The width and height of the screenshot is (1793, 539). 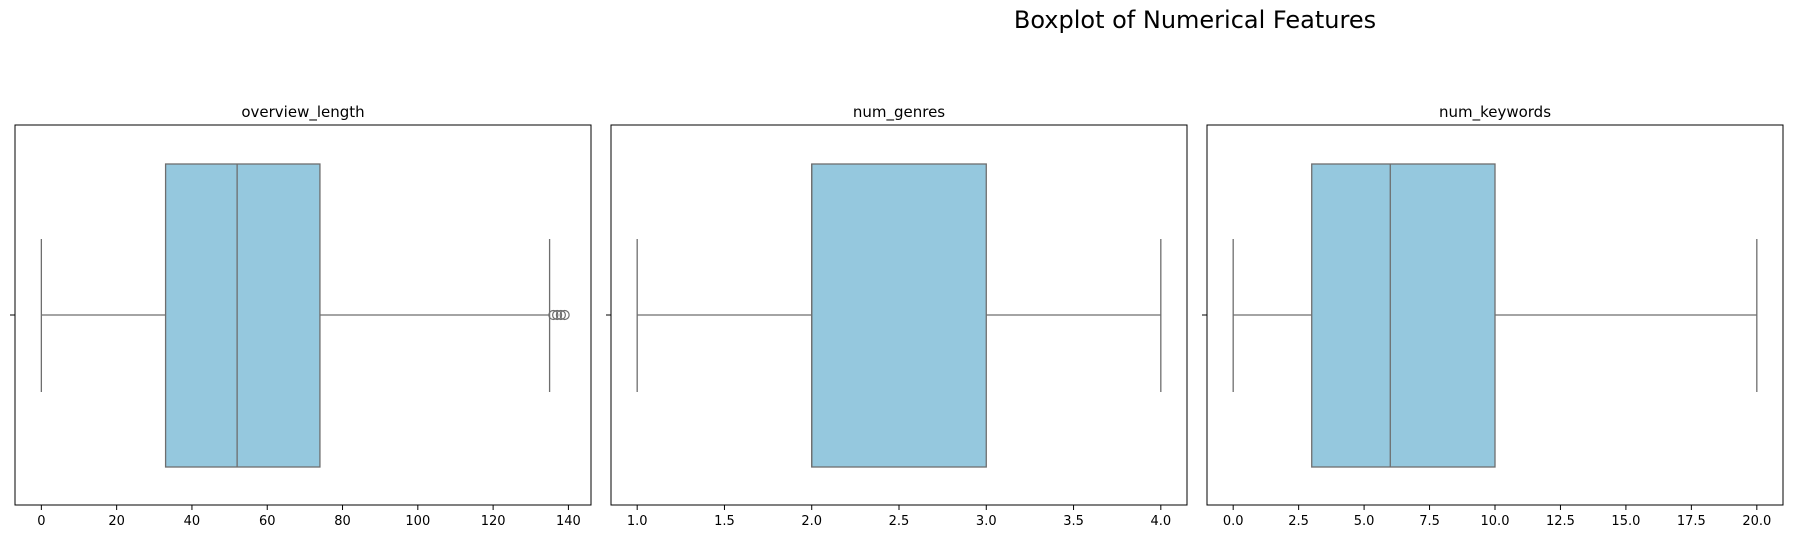 I want to click on x-tick-label: 4.0, so click(x=1160, y=521).